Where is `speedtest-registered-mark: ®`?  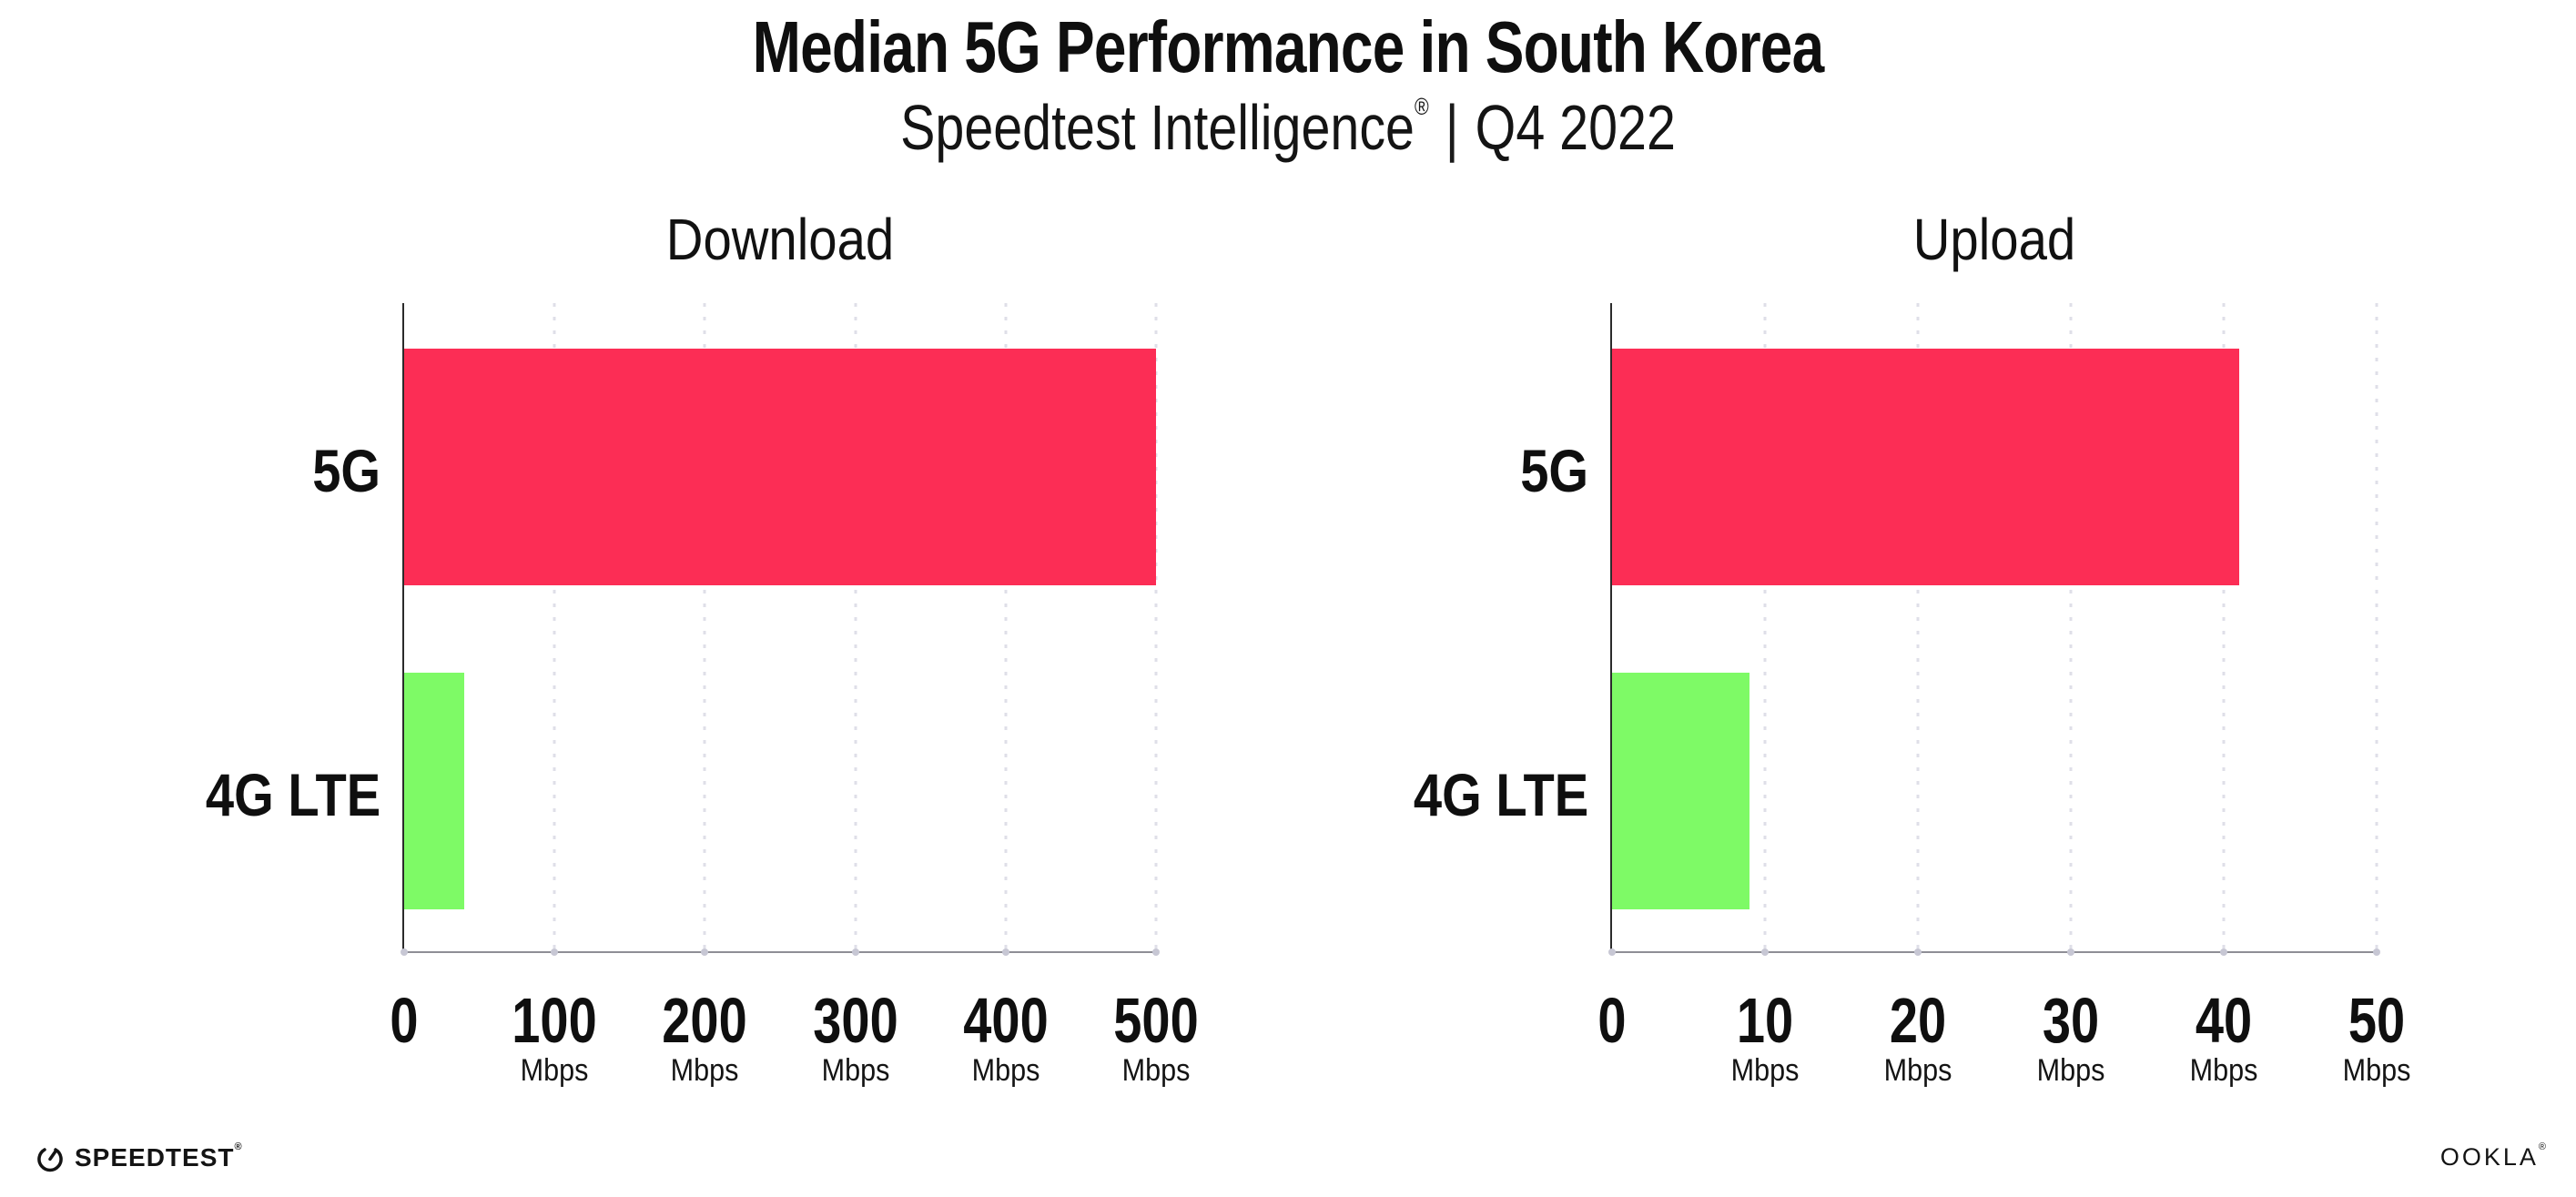 speedtest-registered-mark: ® is located at coordinates (238, 1146).